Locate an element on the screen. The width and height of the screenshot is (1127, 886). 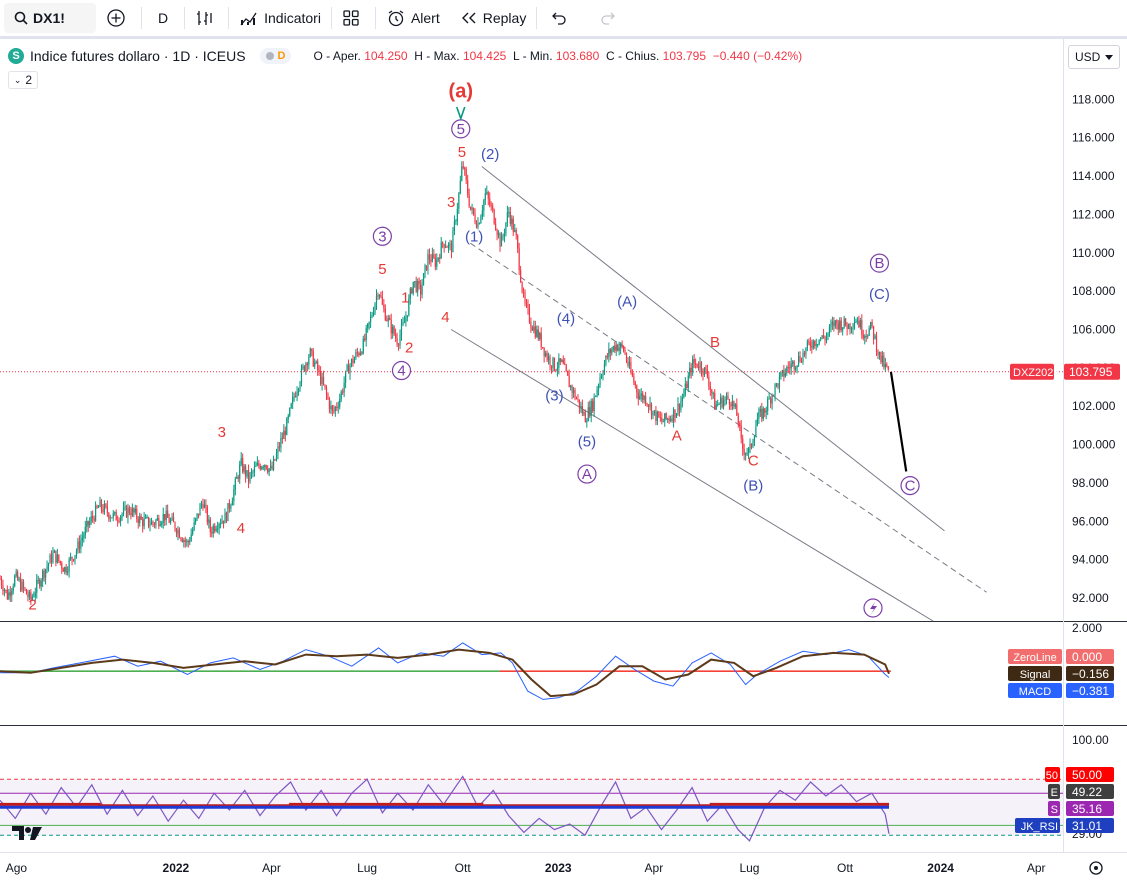
last-price-badge is located at coordinates (1092, 371).